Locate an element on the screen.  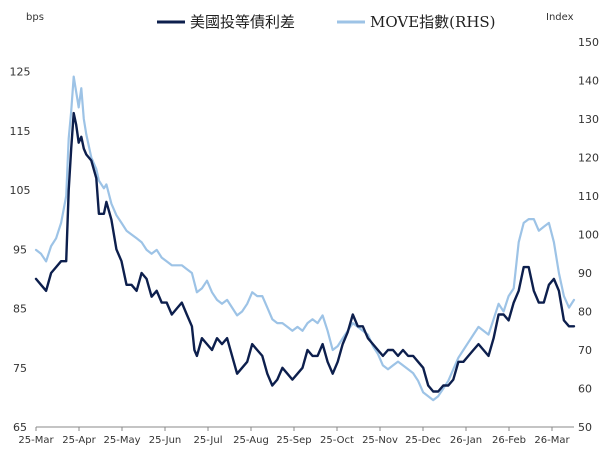
legend: 美國投等債利差 MOVE指數(RHS) is located at coordinates (326, 22).